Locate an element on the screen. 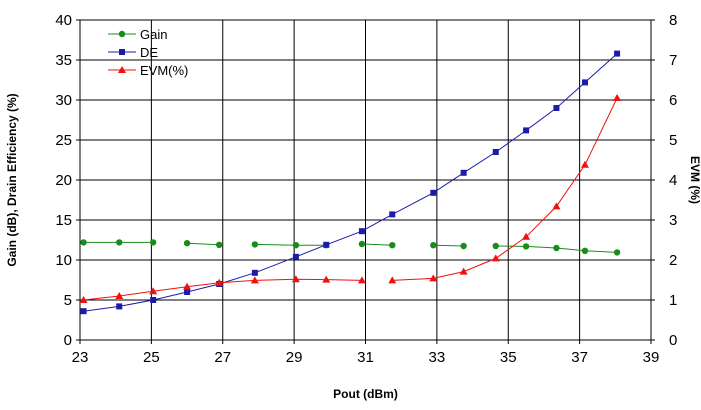 Image resolution: width=701 pixels, height=410 pixels. x-tick-label: 31 is located at coordinates (365, 357).